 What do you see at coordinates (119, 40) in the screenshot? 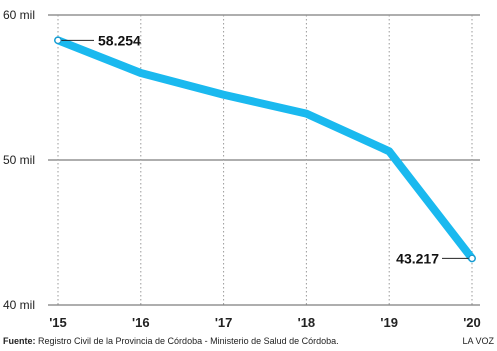
I see `data-label: 58.254` at bounding box center [119, 40].